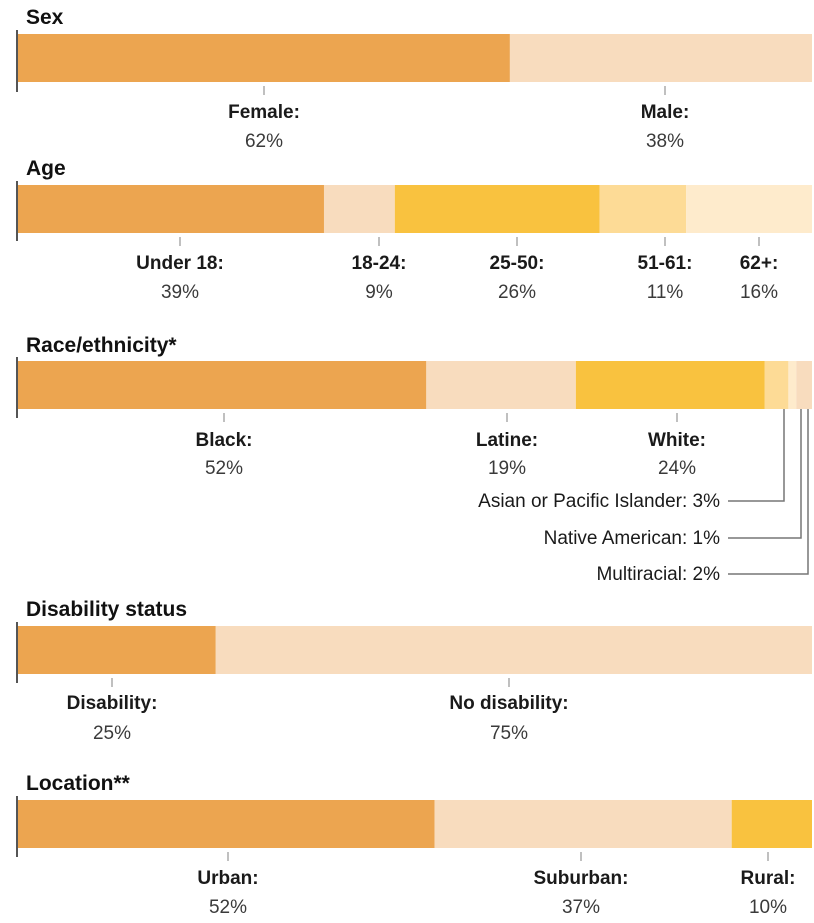 This screenshot has height=923, width=814. What do you see at coordinates (264, 112) in the screenshot?
I see `category-label: Female:` at bounding box center [264, 112].